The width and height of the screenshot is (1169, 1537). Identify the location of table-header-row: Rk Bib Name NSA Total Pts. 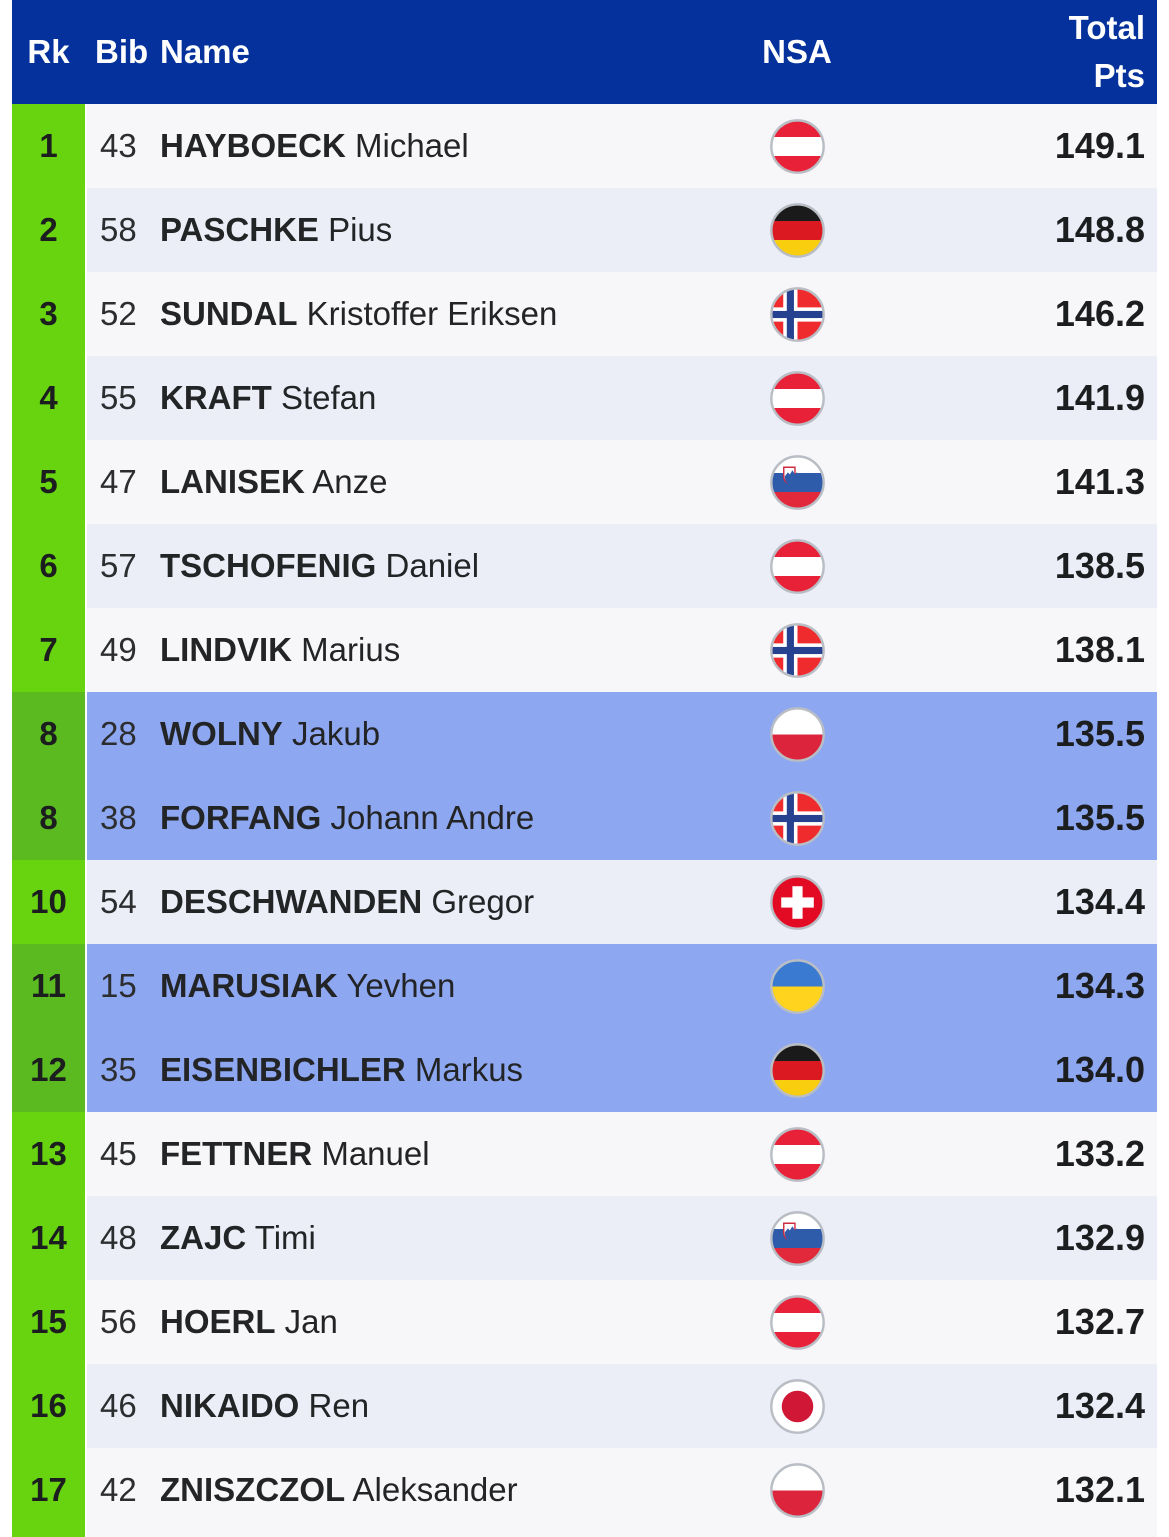
(584, 52).